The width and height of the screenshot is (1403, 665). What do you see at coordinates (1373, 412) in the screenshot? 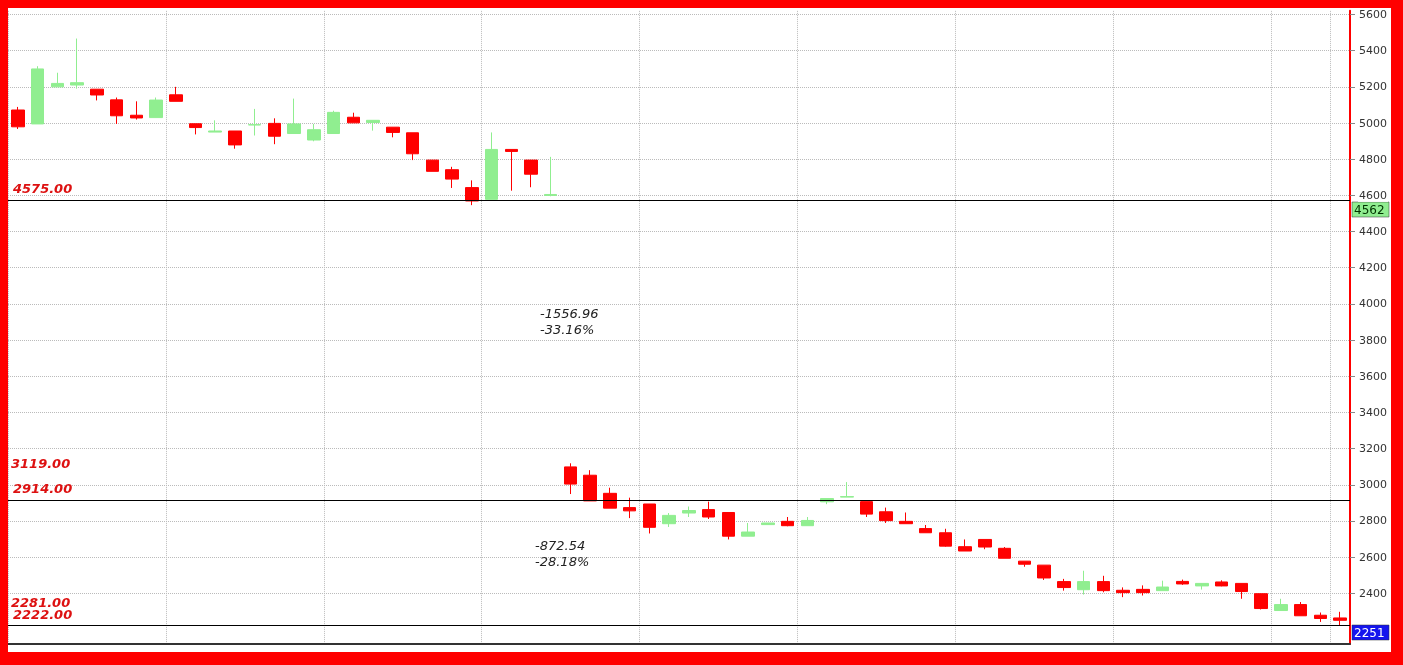
I see `y-tick-label: 3400` at bounding box center [1373, 412].